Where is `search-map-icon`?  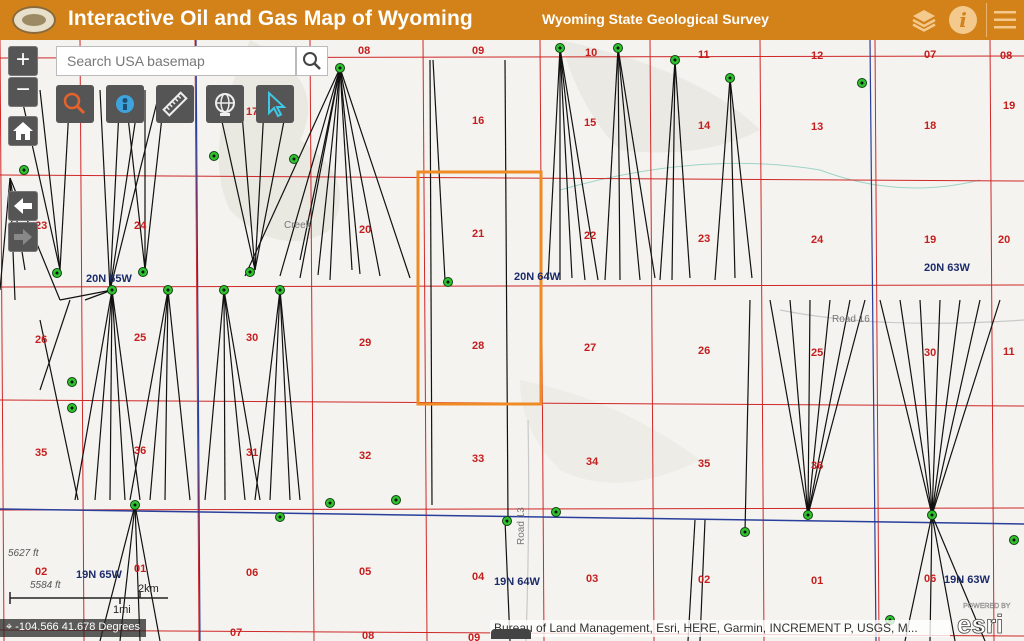 search-map-icon is located at coordinates (74, 103).